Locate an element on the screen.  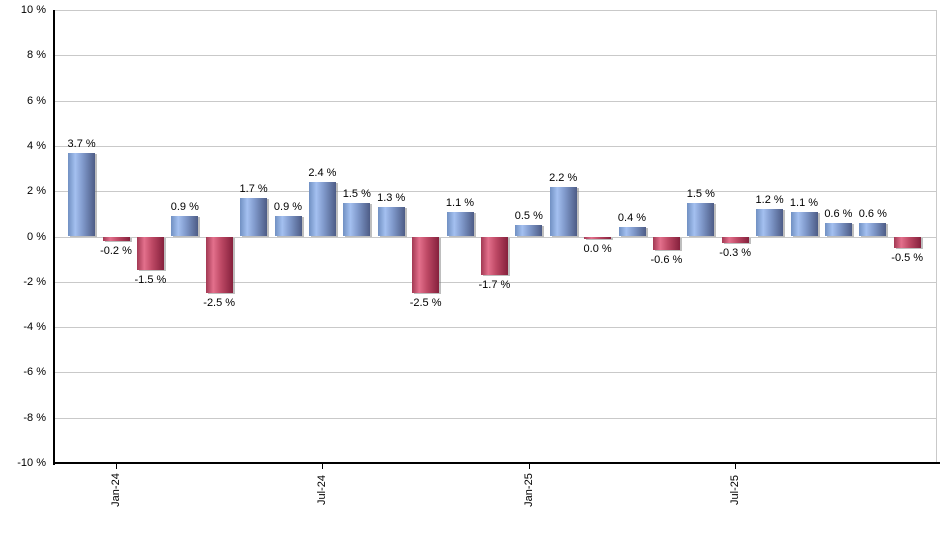
bar-value-label: -1.7 % is located at coordinates (494, 285).